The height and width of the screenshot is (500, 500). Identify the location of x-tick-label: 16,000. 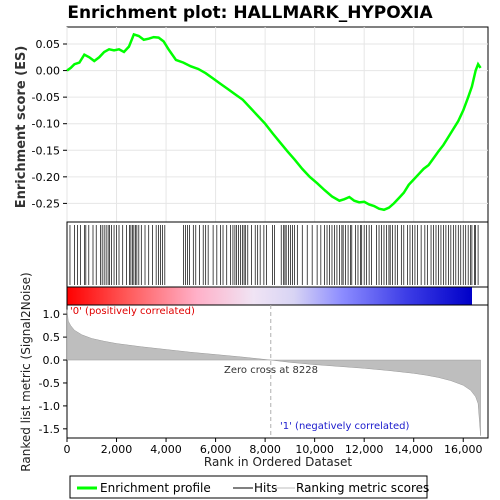
(463, 449).